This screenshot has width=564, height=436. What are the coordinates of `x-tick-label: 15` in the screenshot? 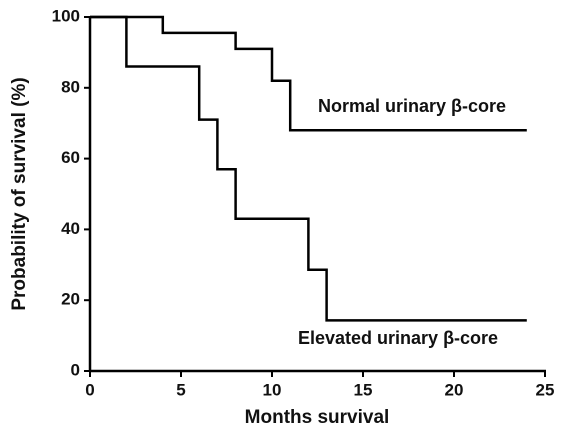 It's located at (363, 389).